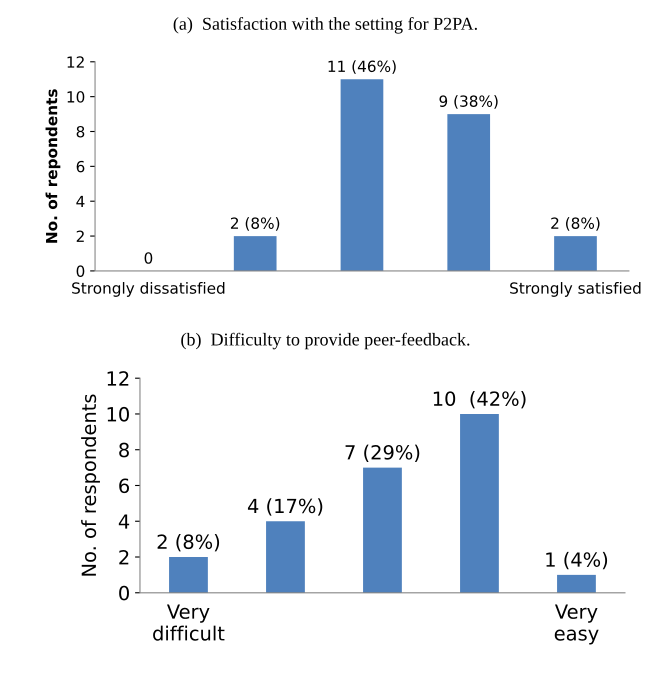 The image size is (651, 679). What do you see at coordinates (148, 258) in the screenshot?
I see `data-label: 0` at bounding box center [148, 258].